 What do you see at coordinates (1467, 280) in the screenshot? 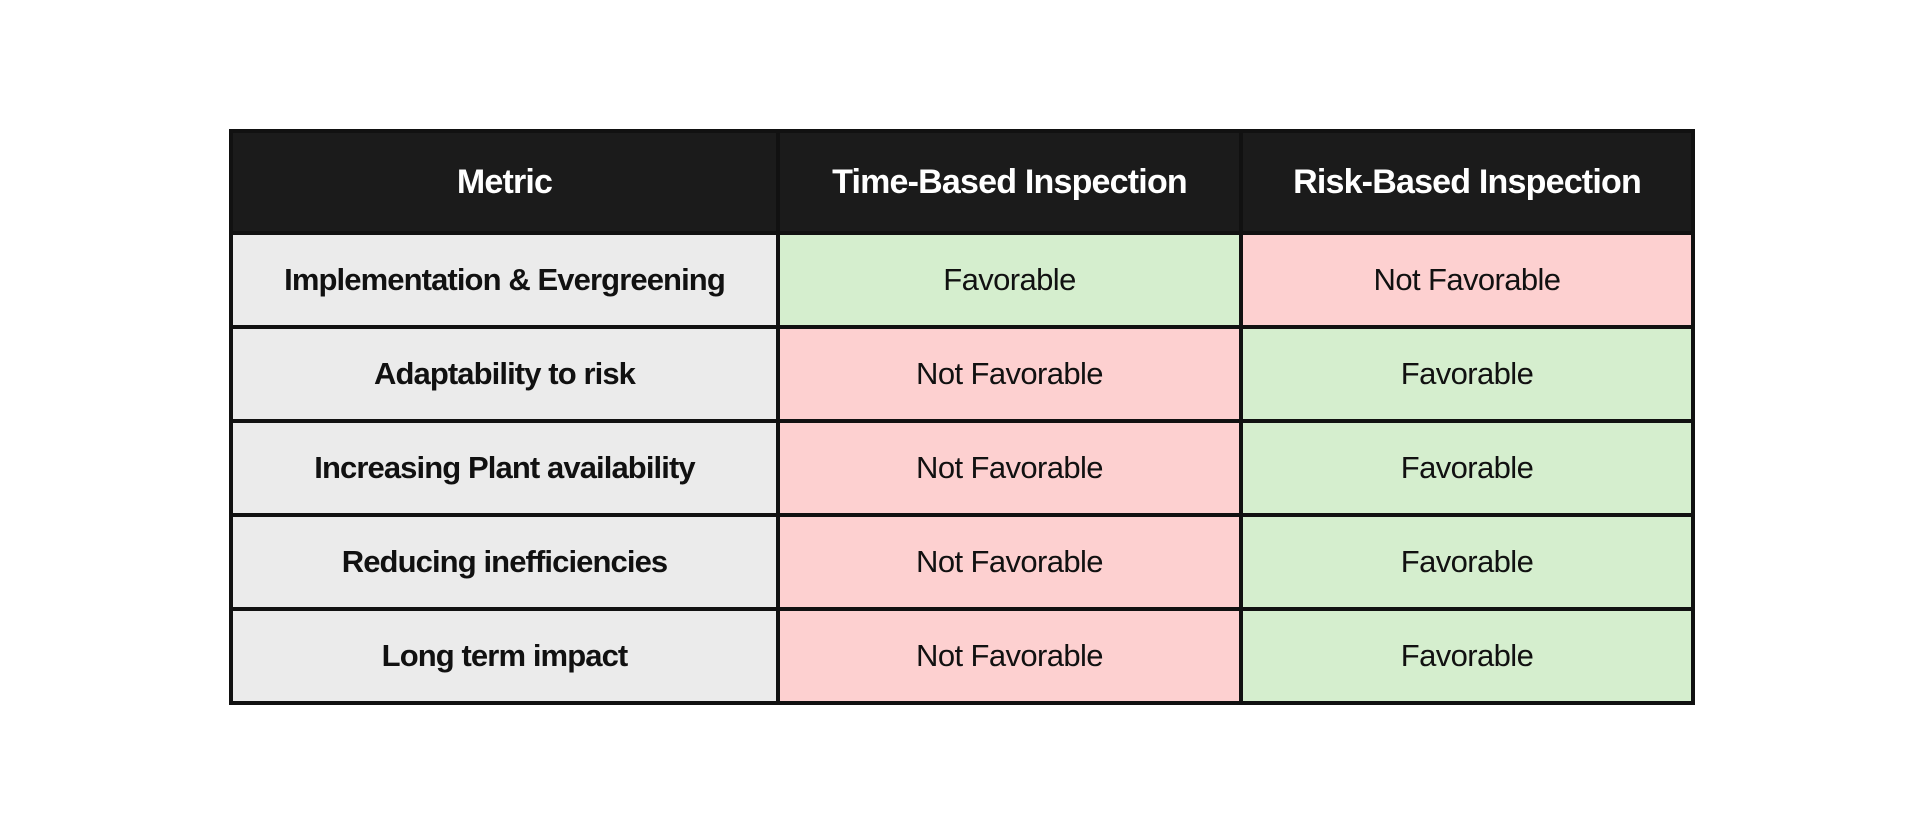
I see `risk-based-rating-cell: Not Favorable` at bounding box center [1467, 280].